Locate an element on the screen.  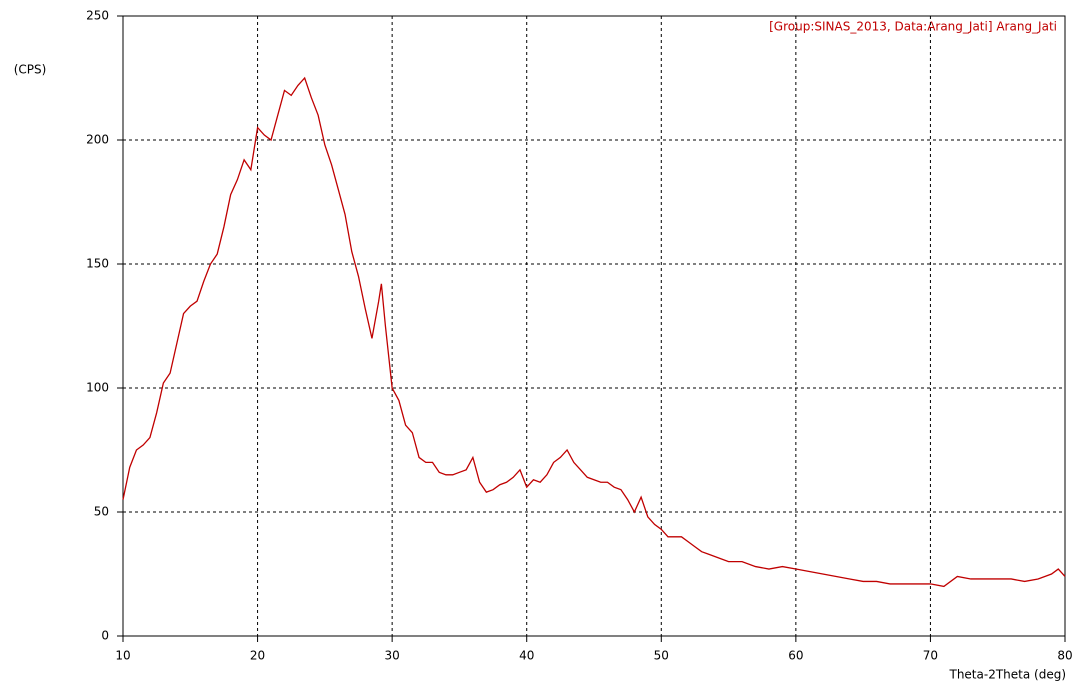
x-tick-label: 10 is located at coordinates (122, 656).